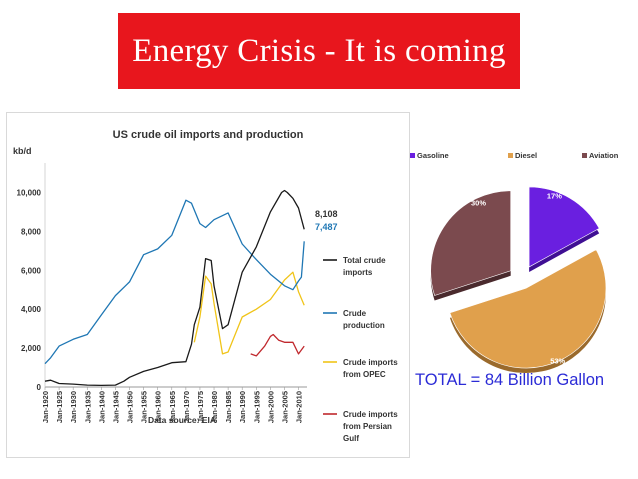 This screenshot has height=479, width=638. I want to click on legend-label: Gulf, so click(351, 438).